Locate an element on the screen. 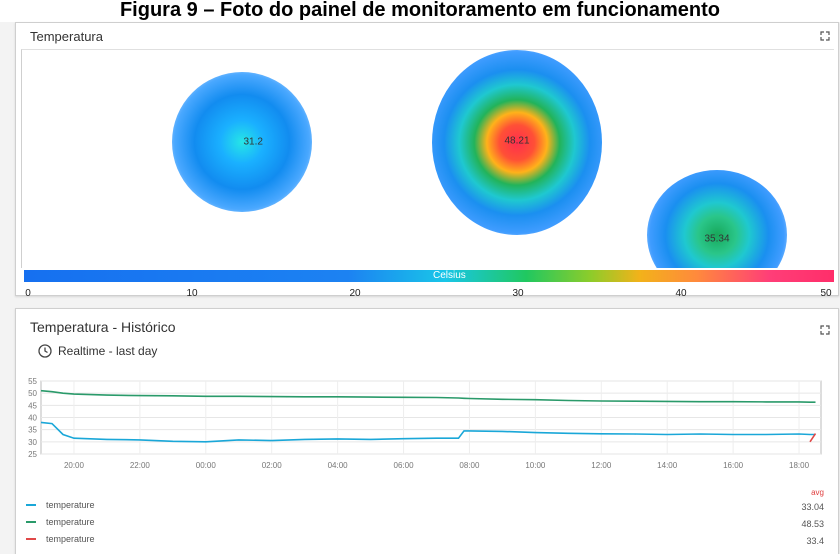  x-tick-label: 02:00 is located at coordinates (272, 465).